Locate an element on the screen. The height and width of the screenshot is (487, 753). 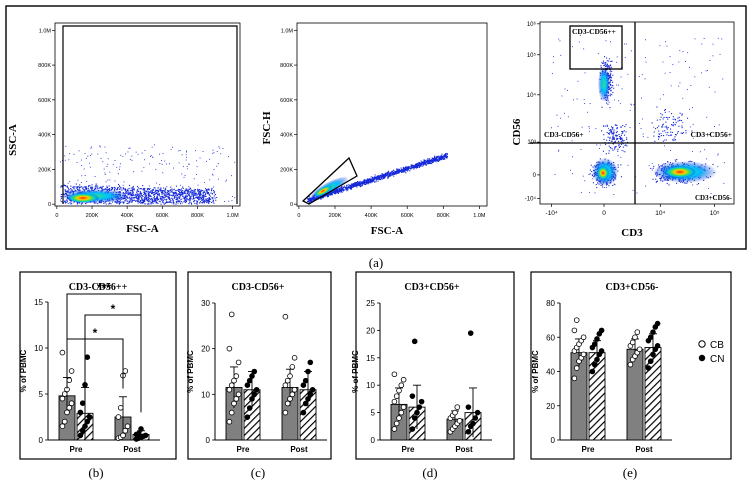
x-tick-label: 600K is located at coordinates (162, 216).